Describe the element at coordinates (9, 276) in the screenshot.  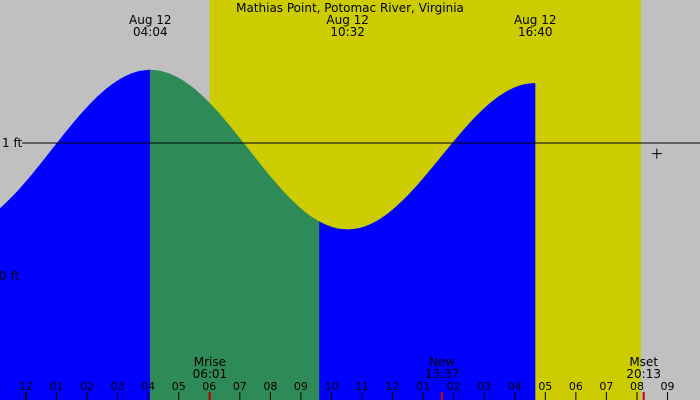
I see `y-axis-label: 0 ft` at that location.